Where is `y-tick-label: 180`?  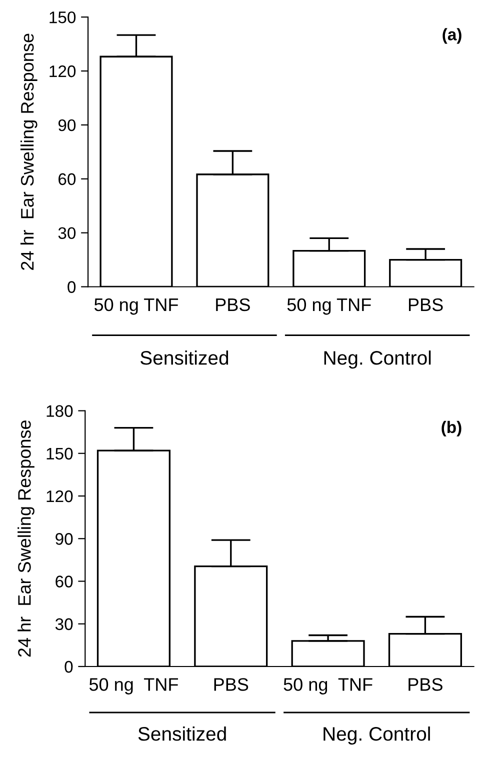
y-tick-label: 180 is located at coordinates (59, 411).